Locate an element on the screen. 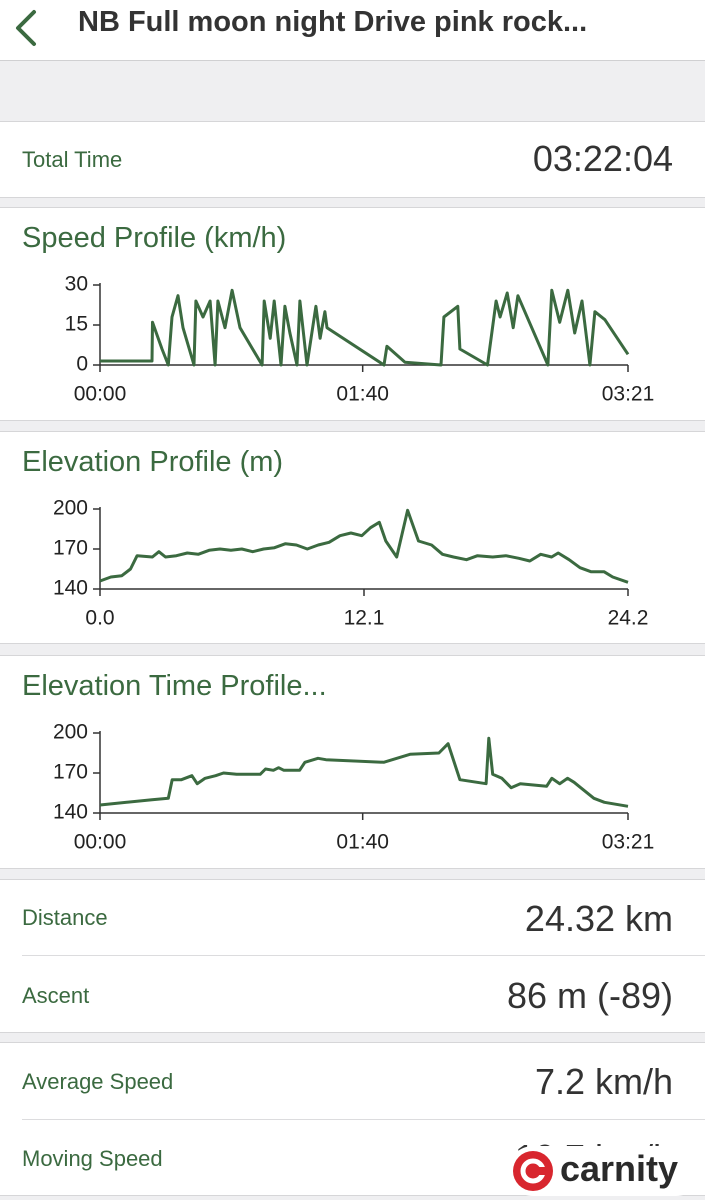 This screenshot has height=1200, width=705. stat-label: Distance is located at coordinates (65, 917).